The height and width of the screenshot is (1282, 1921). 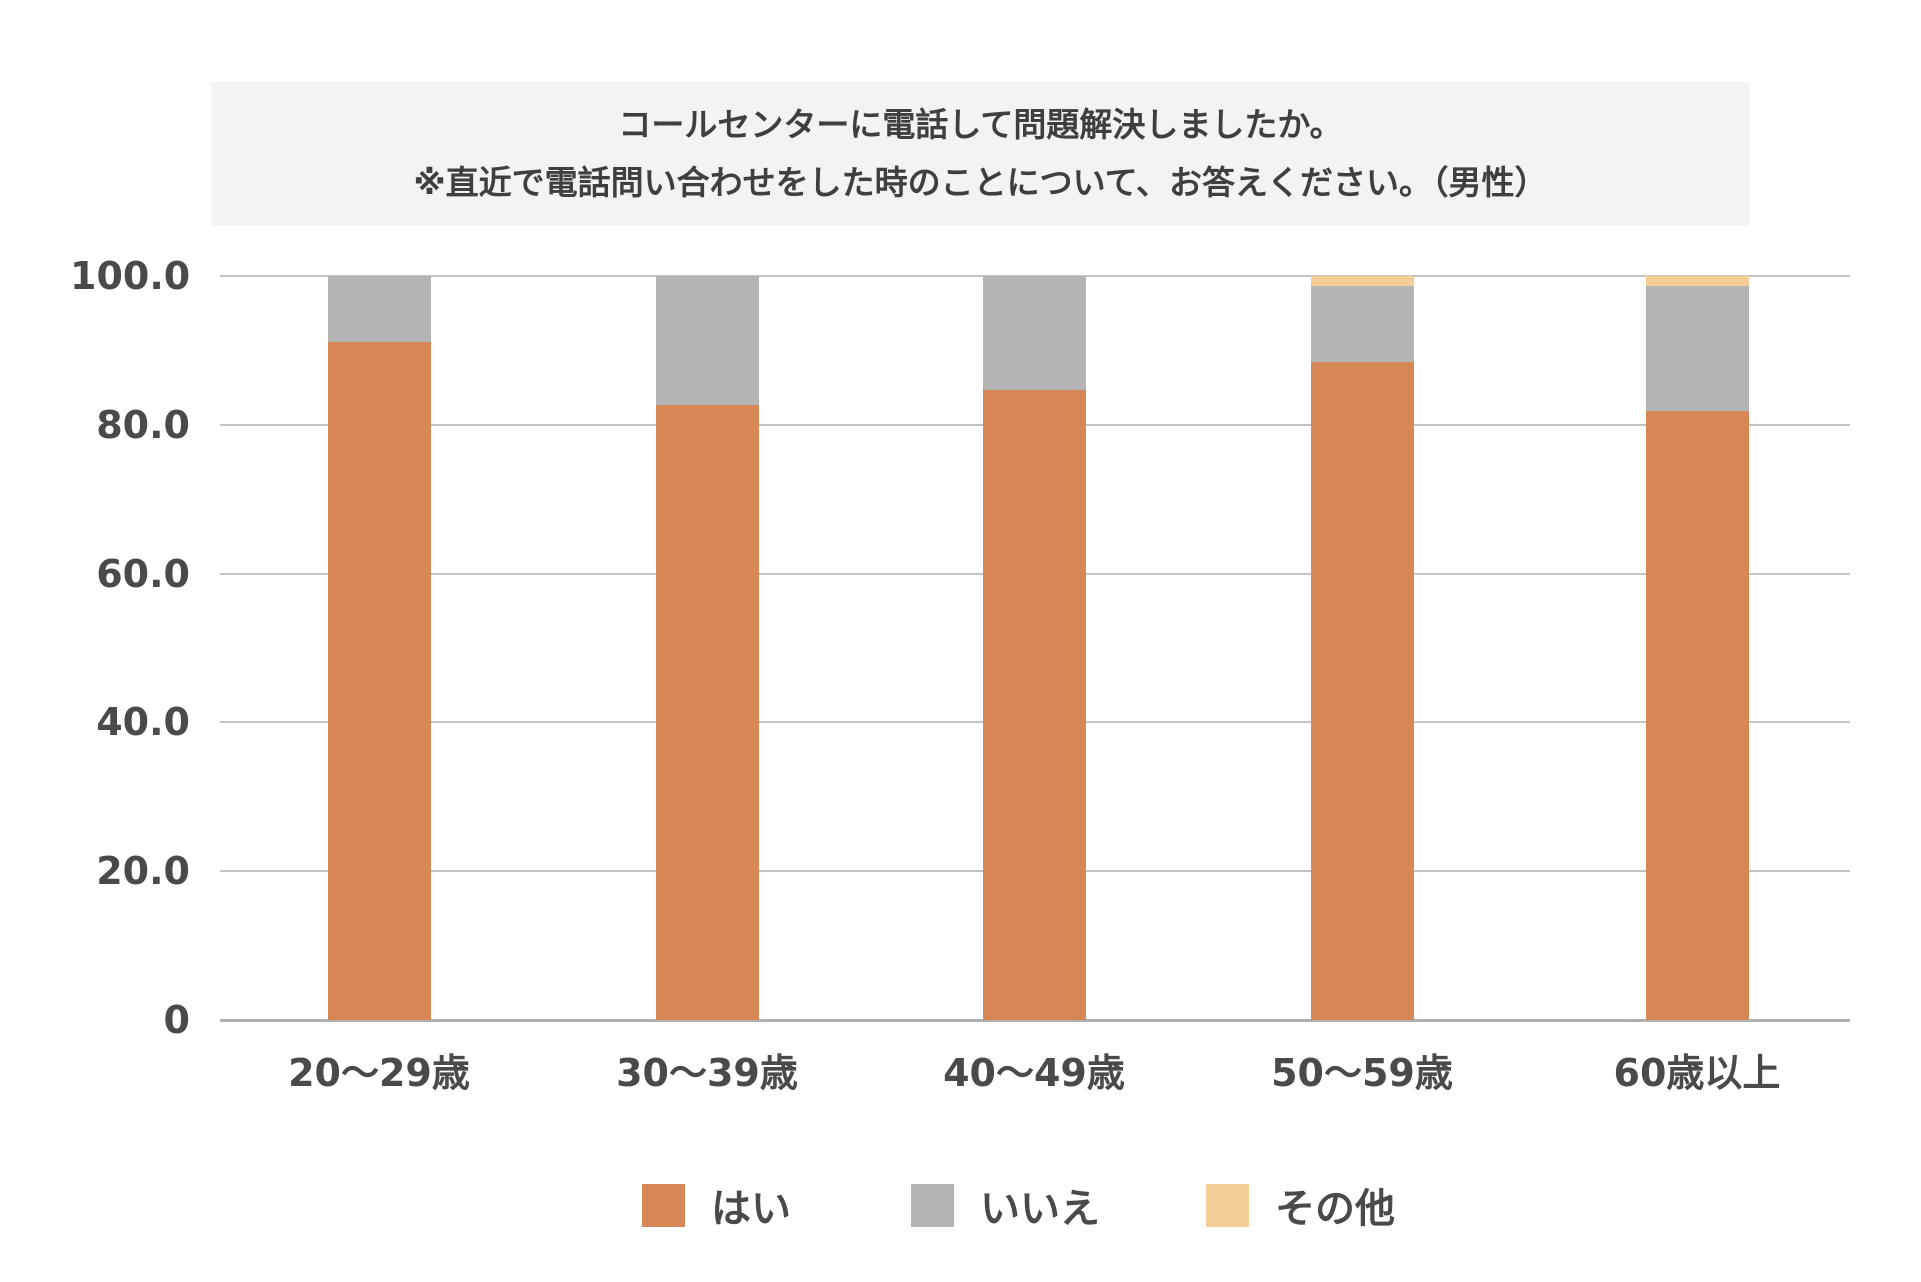 I want to click on legend: はい いいえ その他, so click(x=960, y=1204).